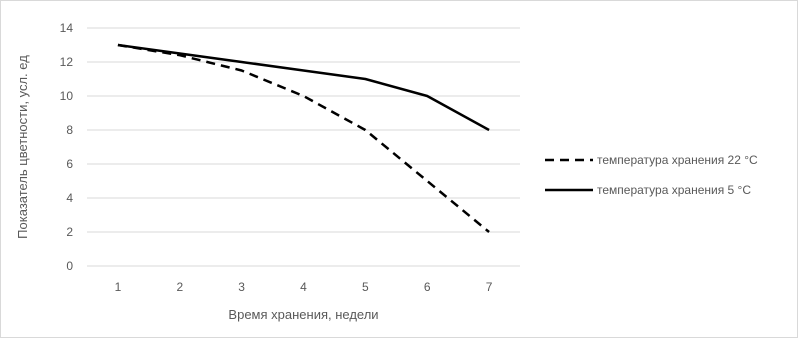  I want to click on y-tick-label: 2, so click(69, 232).